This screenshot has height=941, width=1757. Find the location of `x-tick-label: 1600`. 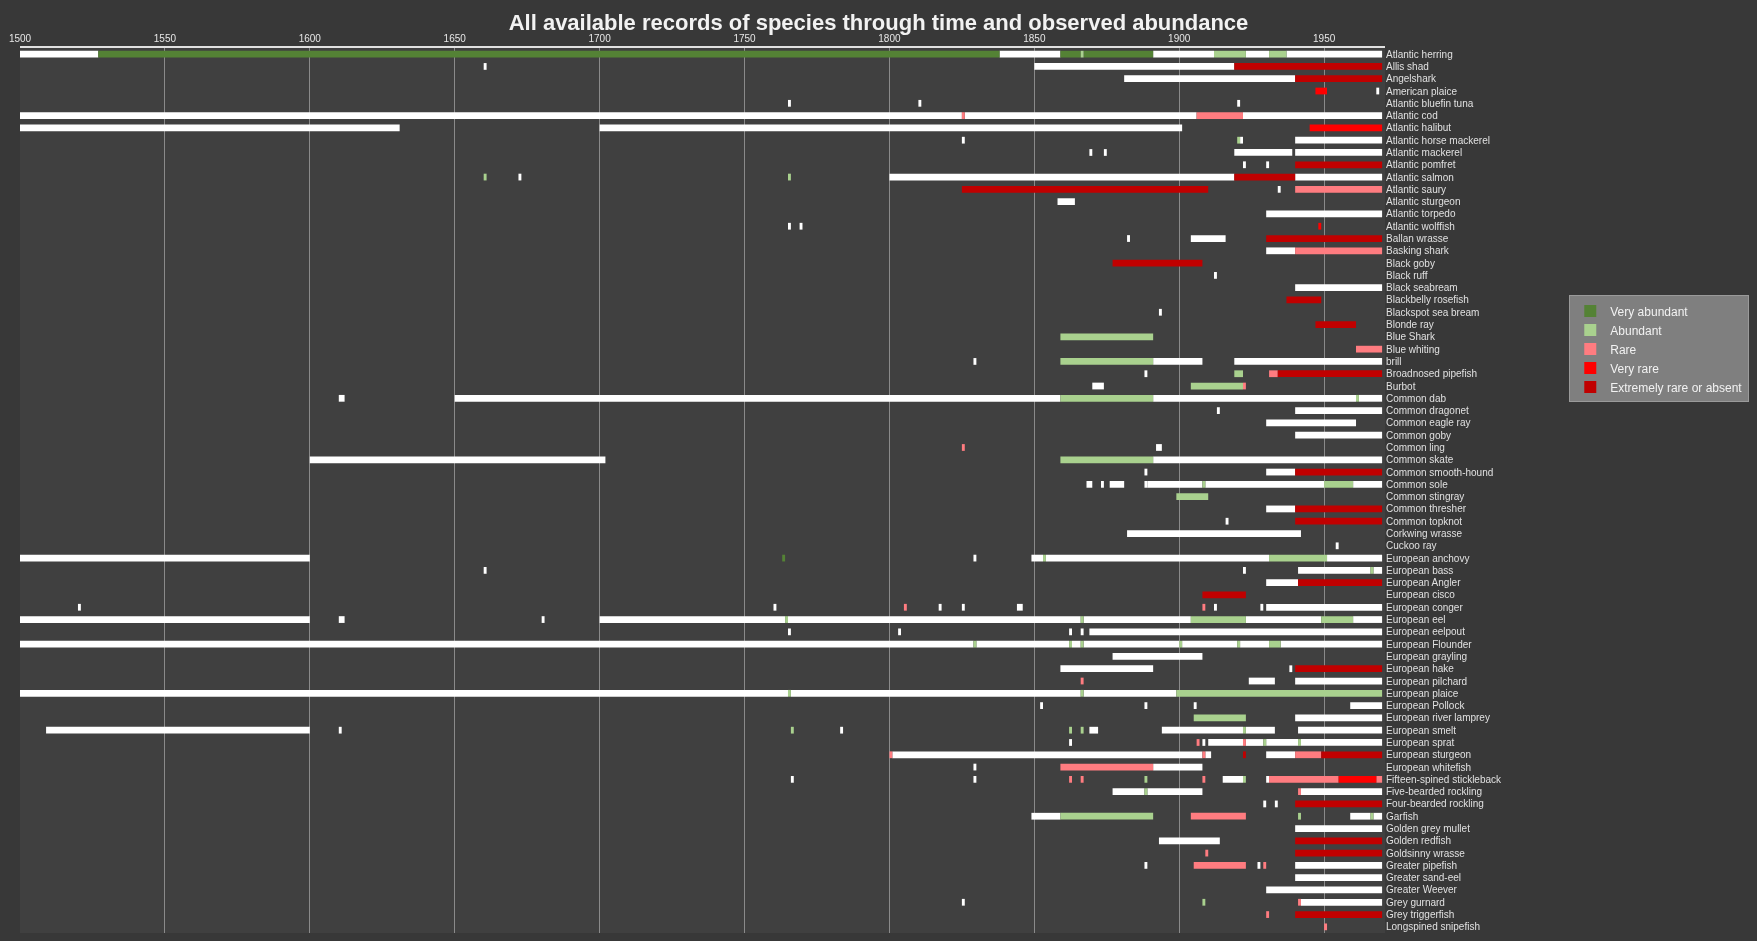

x-tick-label: 1600 is located at coordinates (310, 38).